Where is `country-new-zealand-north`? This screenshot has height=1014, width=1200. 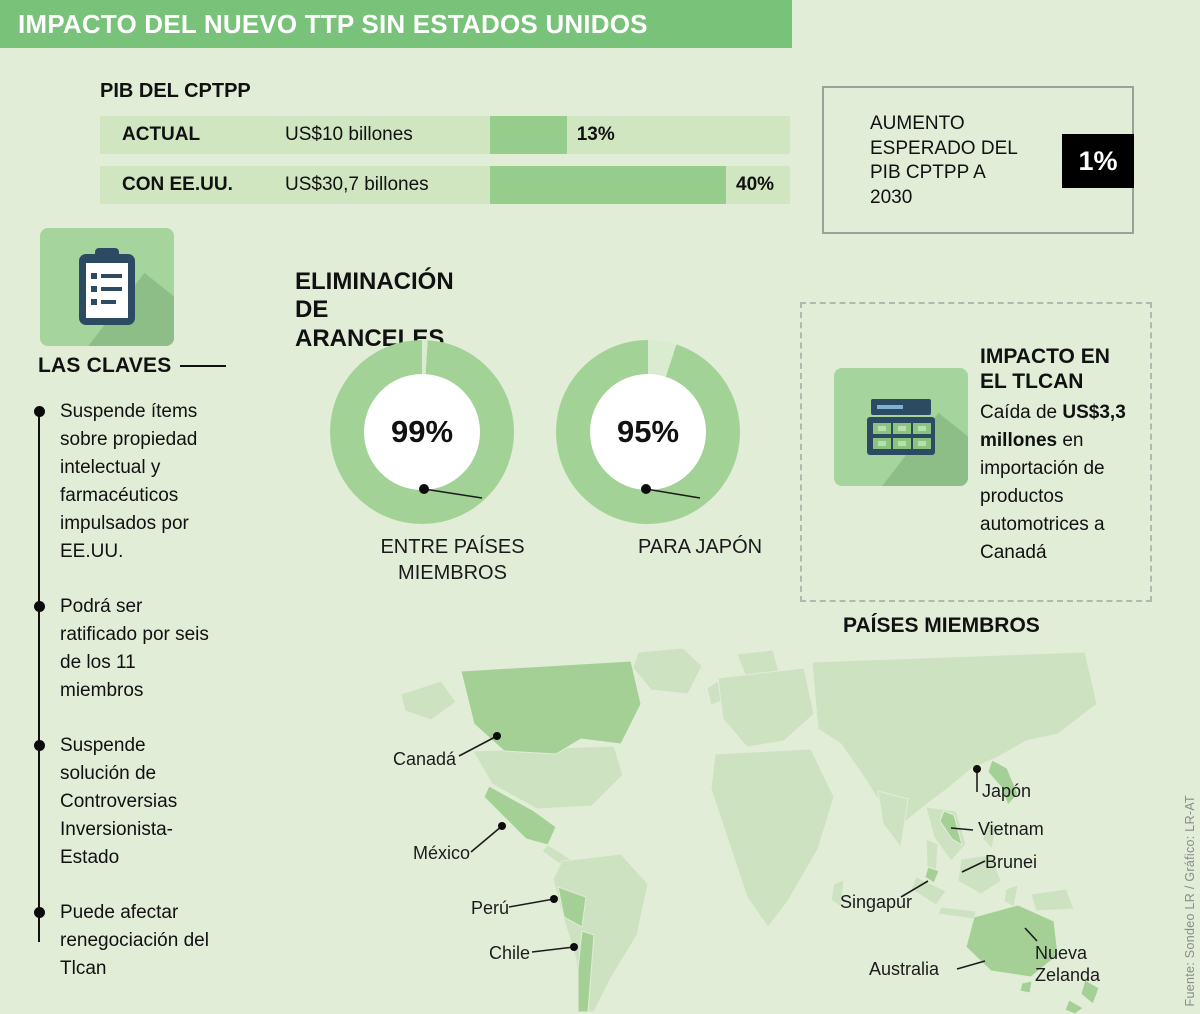
country-new-zealand-north is located at coordinates (1090, 992).